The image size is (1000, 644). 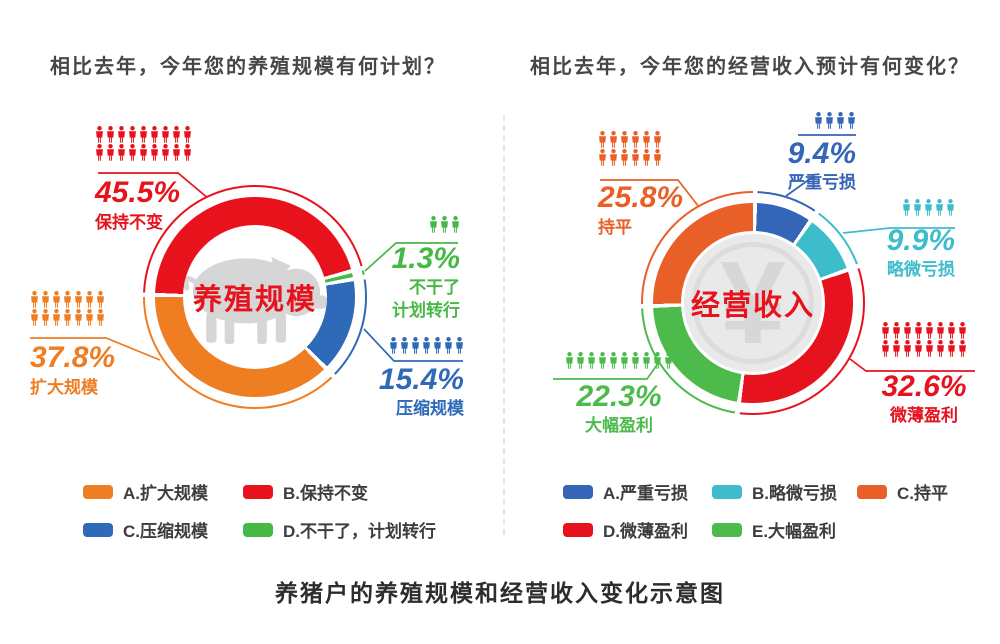 I want to click on farming-scale-donut: 养殖规模, so click(x=255, y=297).